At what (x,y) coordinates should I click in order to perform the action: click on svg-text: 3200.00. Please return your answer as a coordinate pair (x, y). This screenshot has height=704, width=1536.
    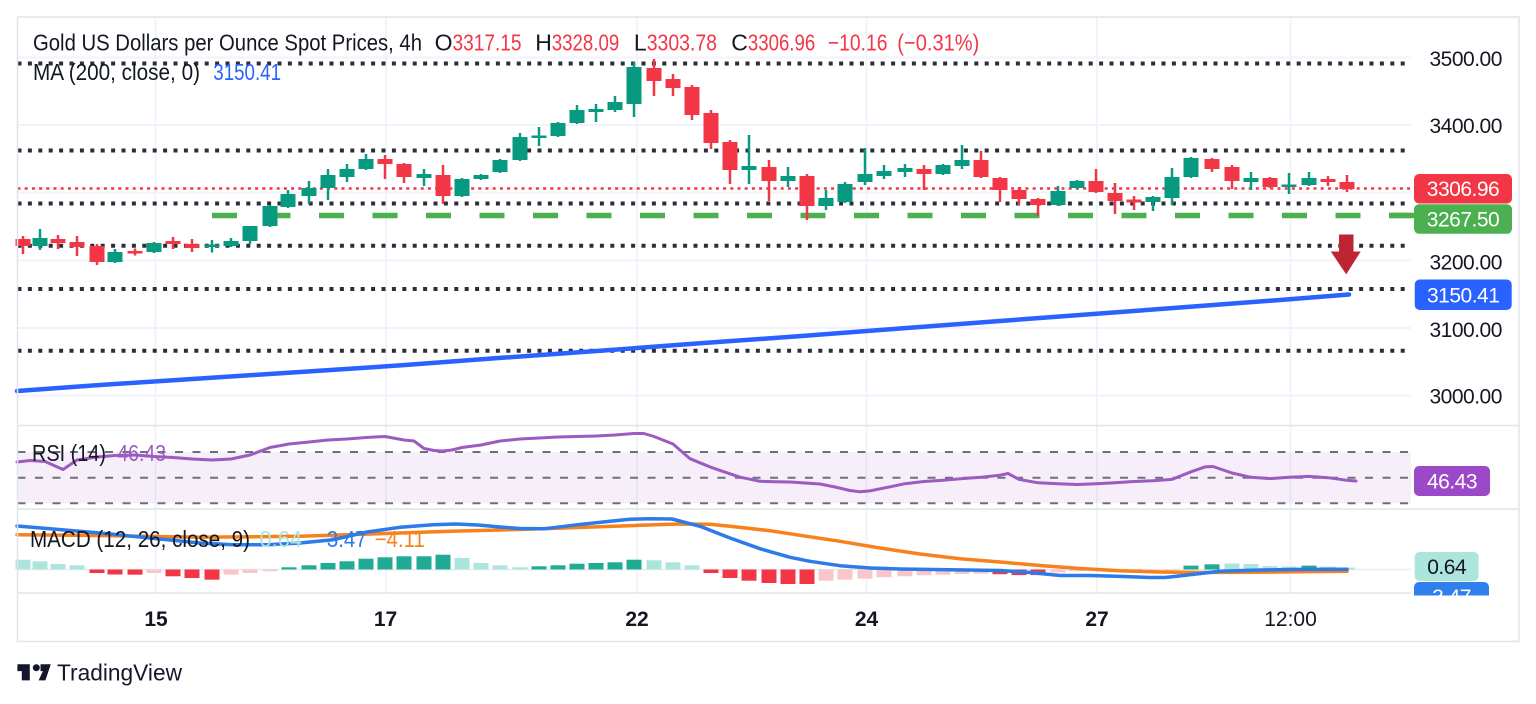
    Looking at the image, I should click on (1465, 262).